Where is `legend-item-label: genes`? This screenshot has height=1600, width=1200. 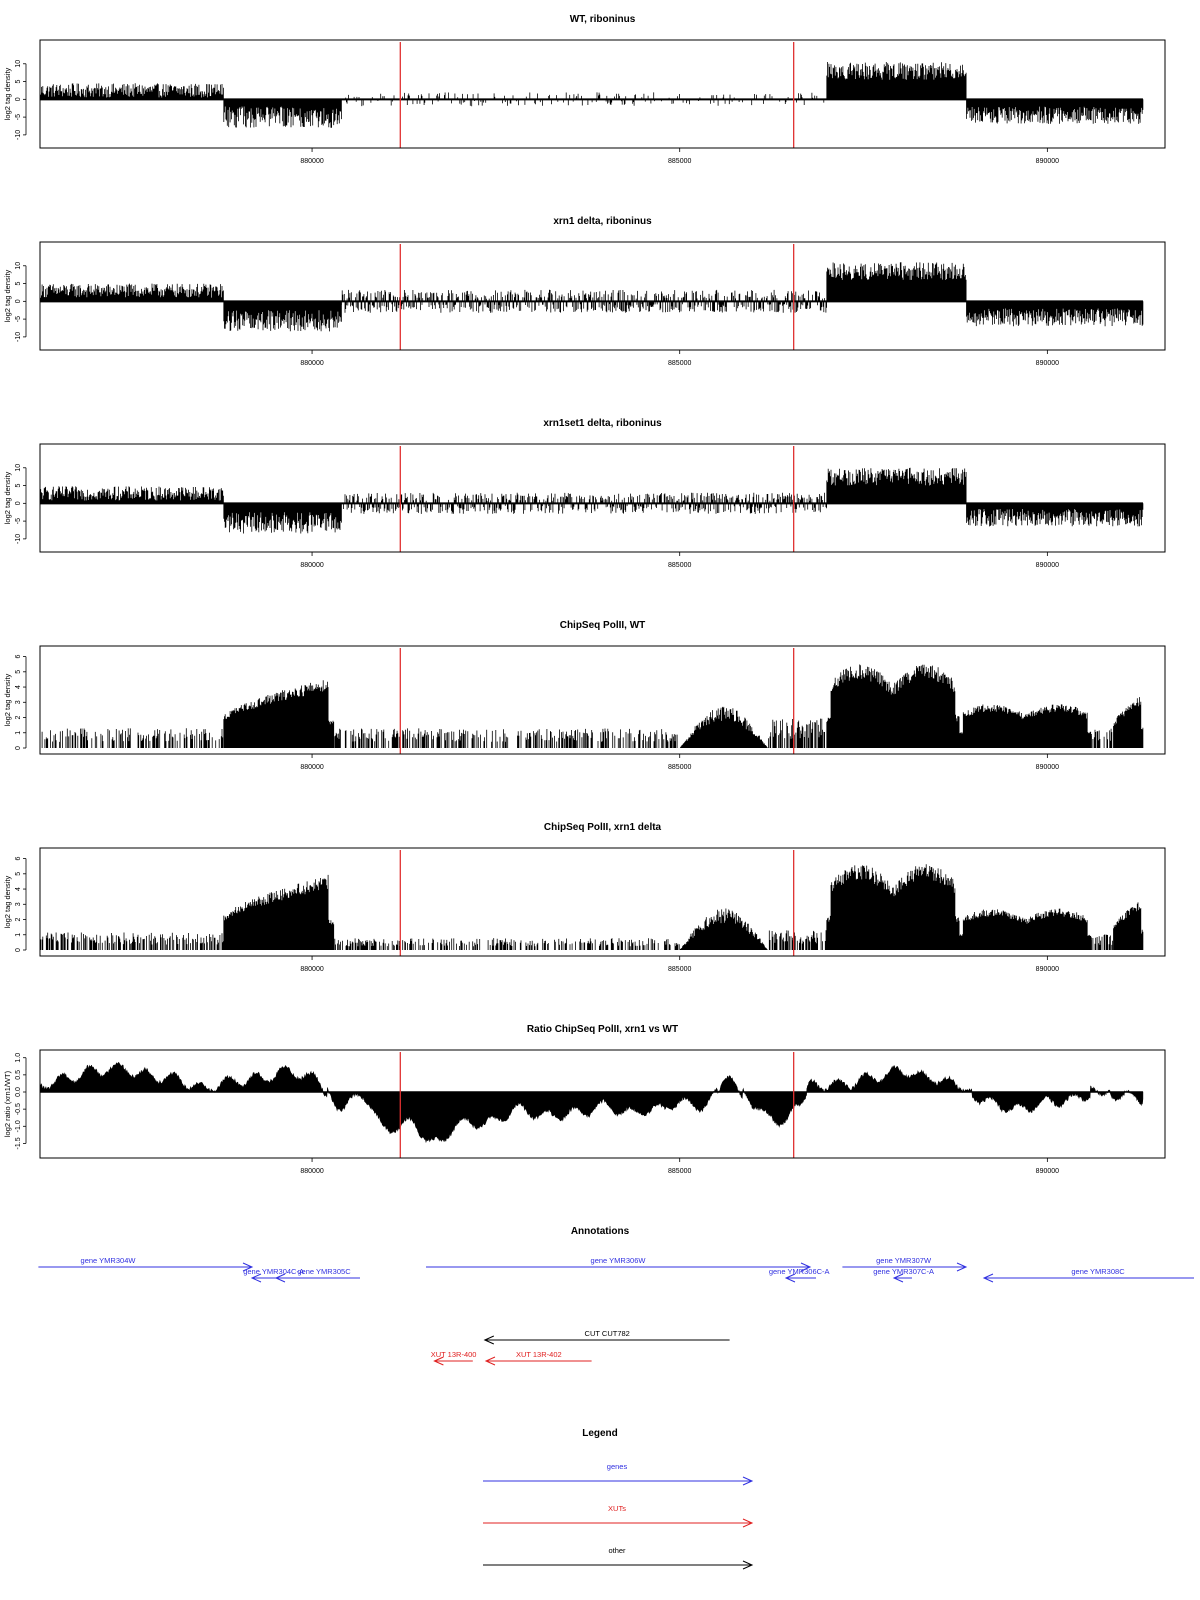 legend-item-label: genes is located at coordinates (617, 1466).